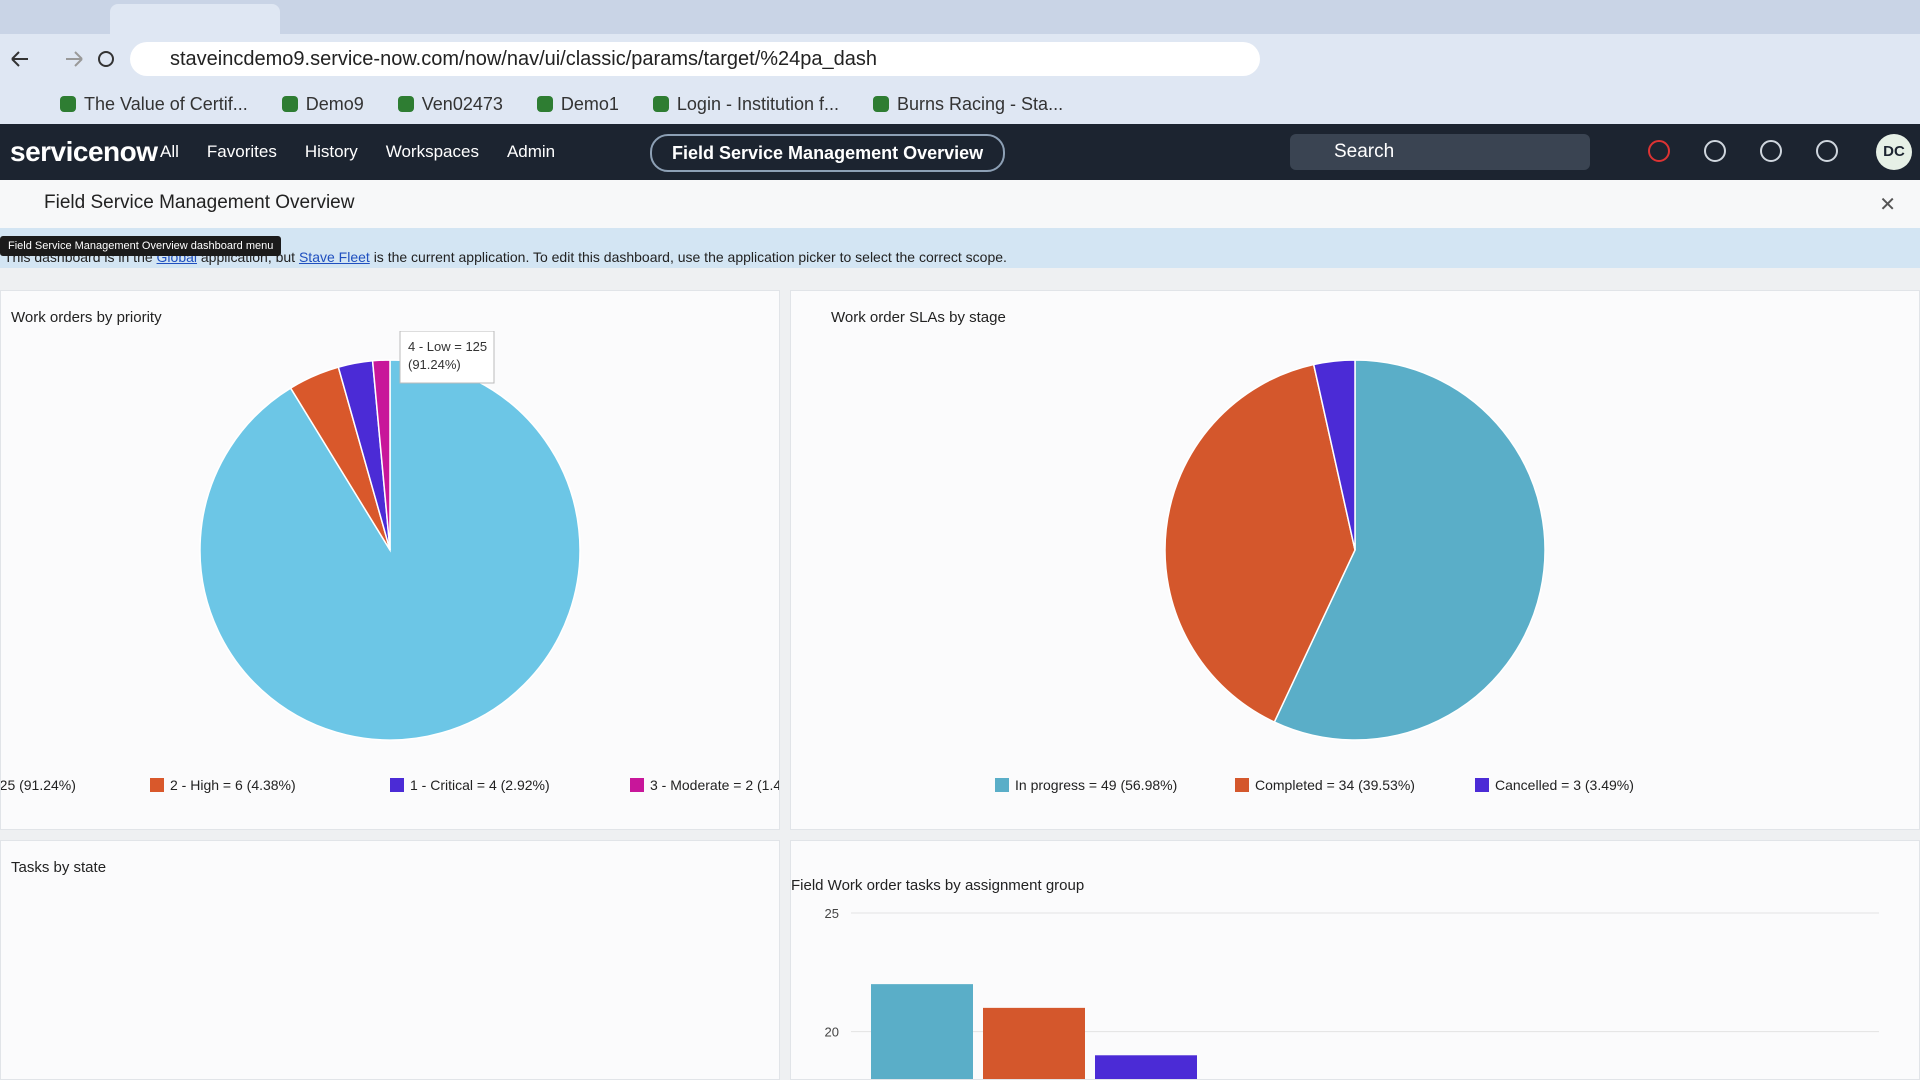 This screenshot has height=1080, width=1920. What do you see at coordinates (199, 202) in the screenshot?
I see `dashboard-title: Field Service Management Overview` at bounding box center [199, 202].